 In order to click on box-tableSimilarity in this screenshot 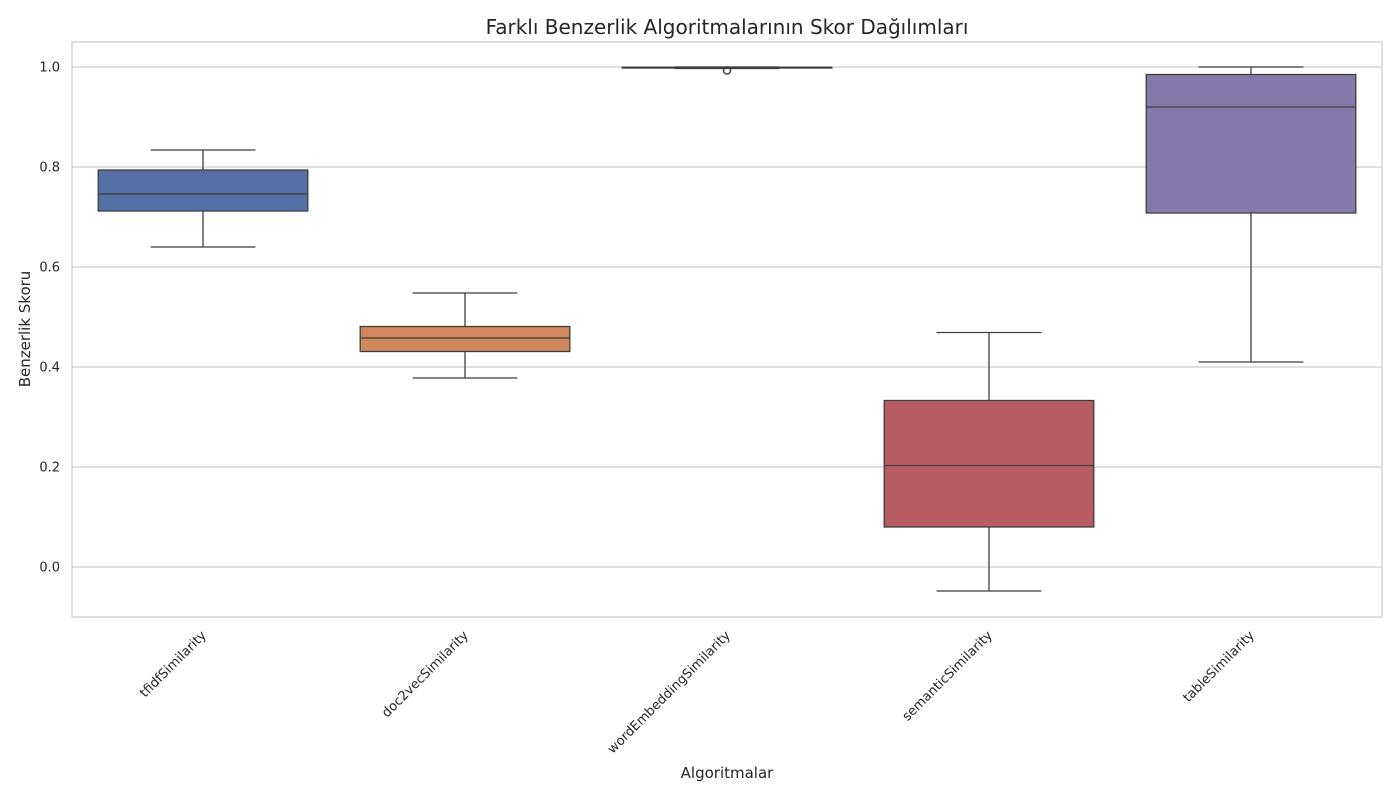, I will do `click(1251, 214)`.